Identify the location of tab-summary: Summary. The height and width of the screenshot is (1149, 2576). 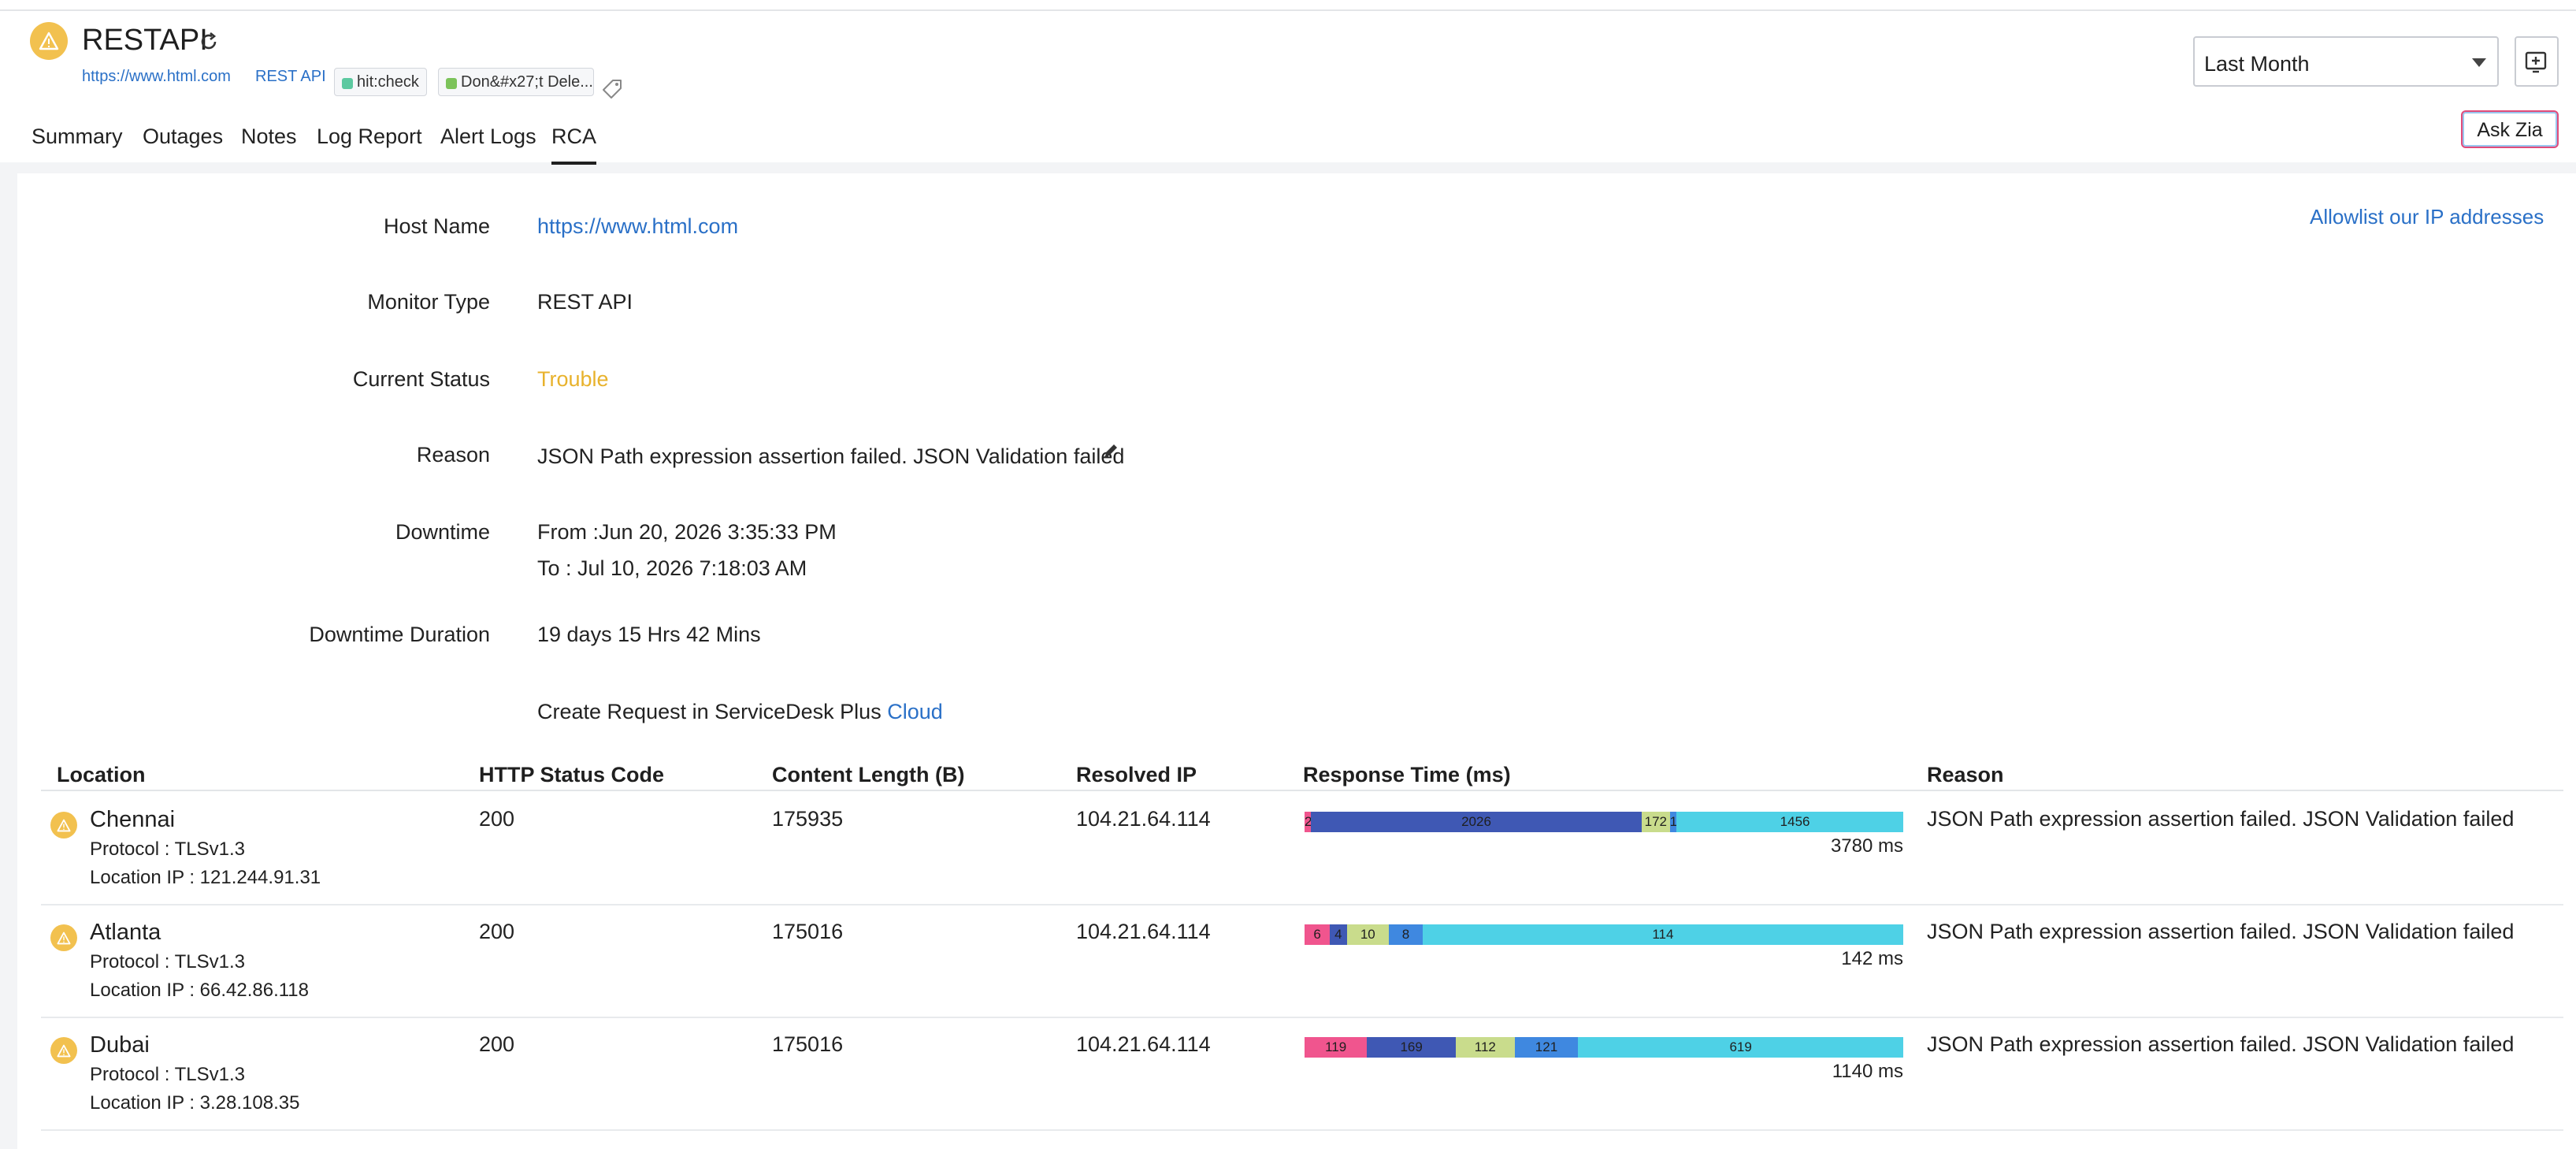
(77, 136).